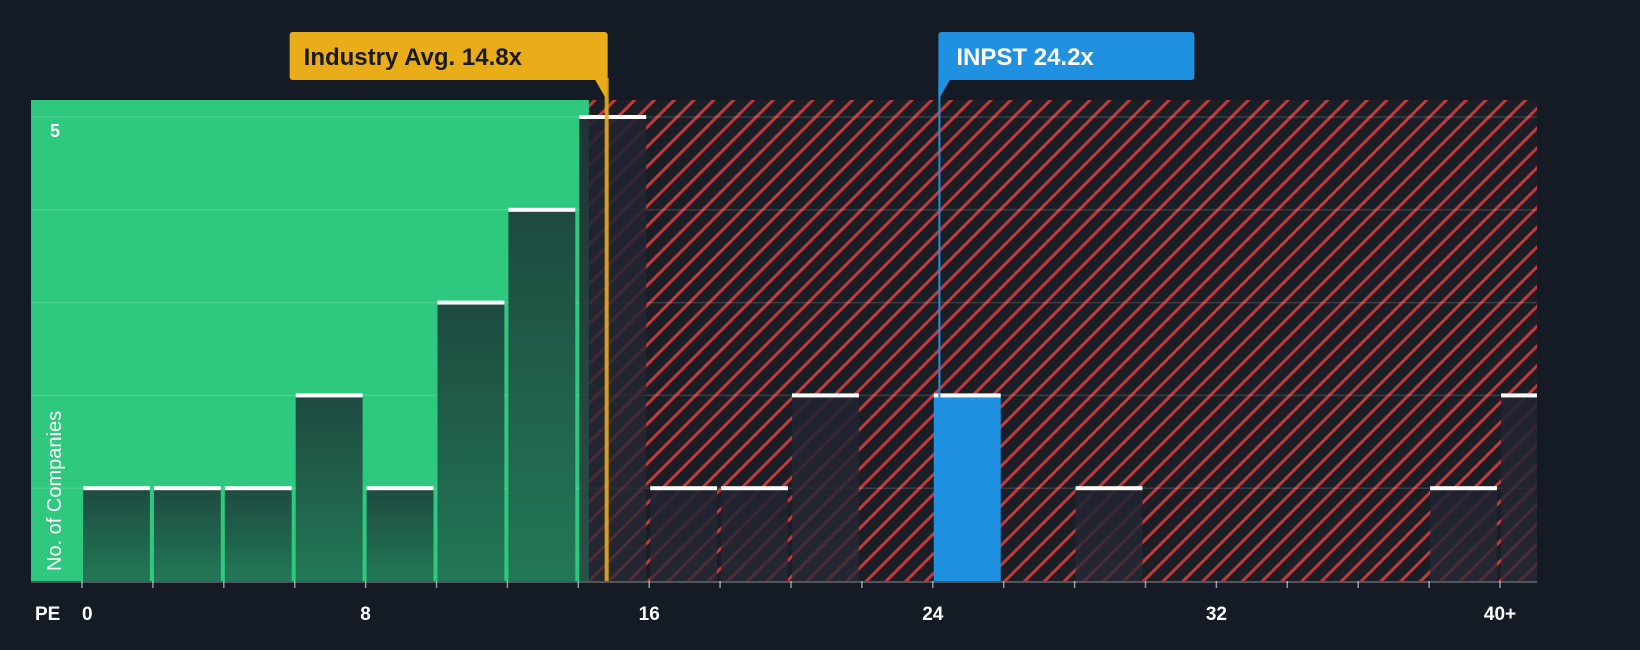 This screenshot has height=650, width=1640. Describe the element at coordinates (413, 57) in the screenshot. I see `industry-avg-label: Industry Avg. 14.8x` at that location.